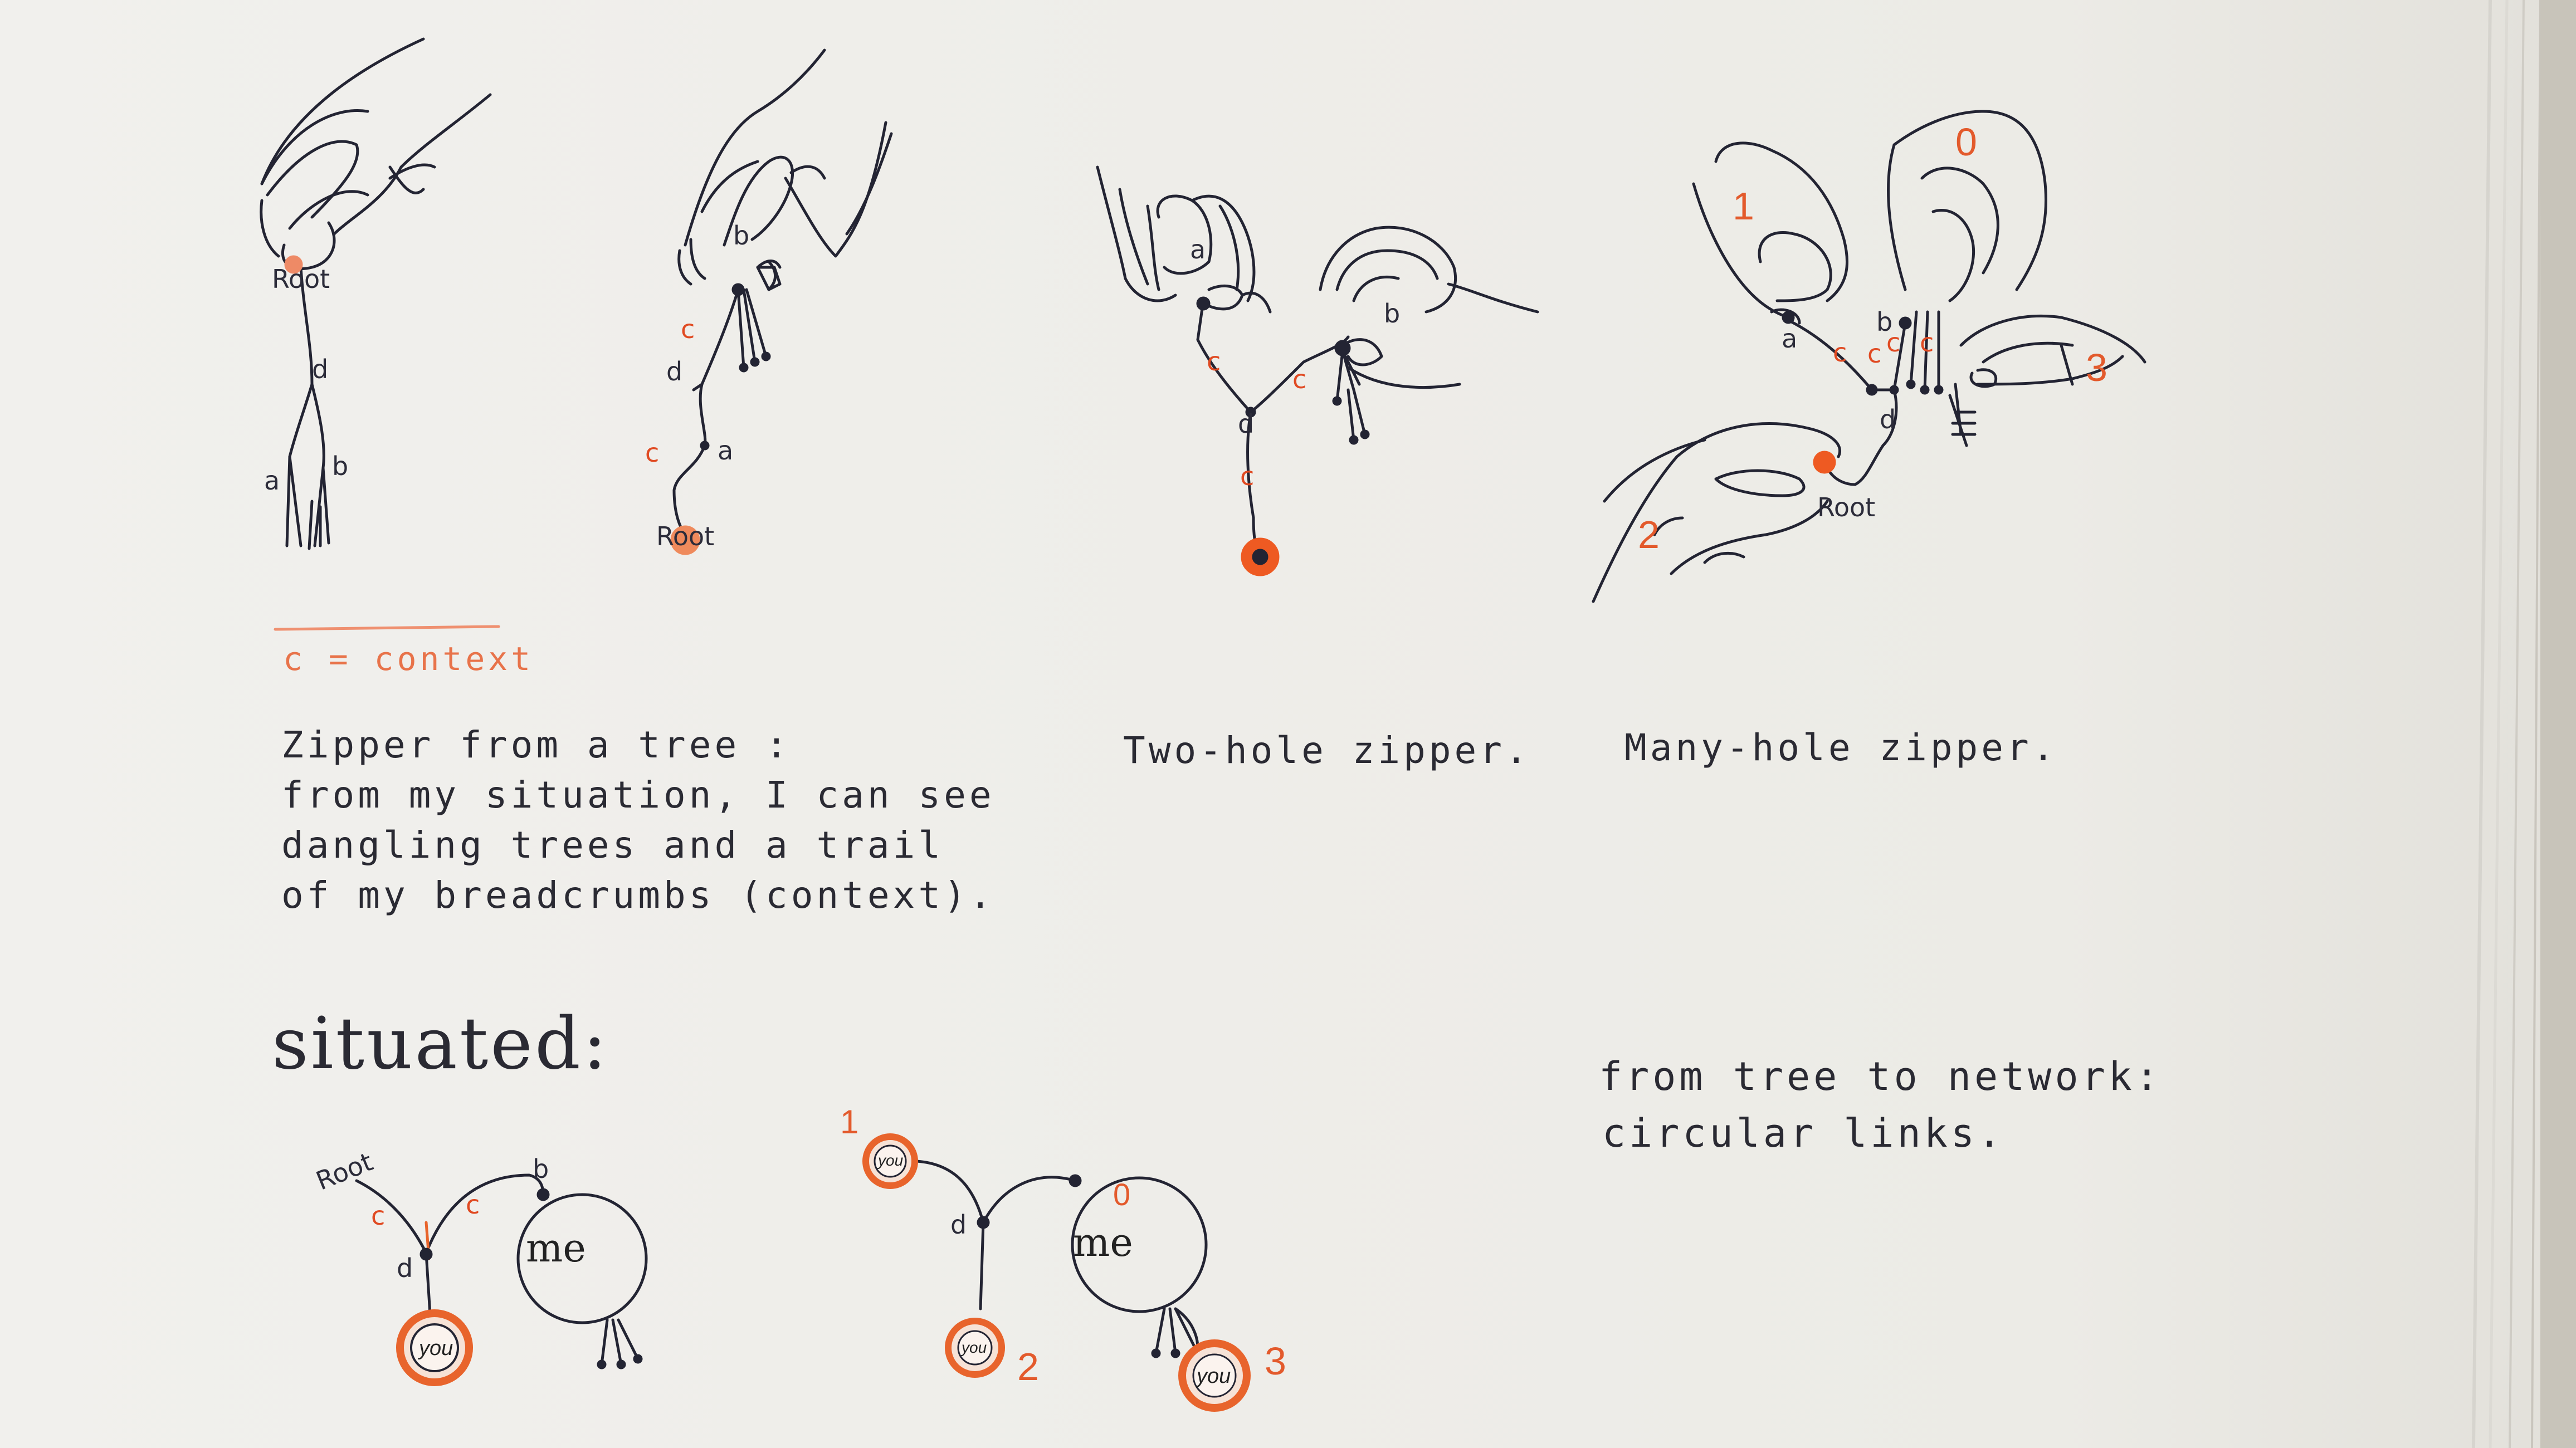  Describe the element at coordinates (1881, 1076) in the screenshot. I see `network-note-line1: from tree to network:` at that location.